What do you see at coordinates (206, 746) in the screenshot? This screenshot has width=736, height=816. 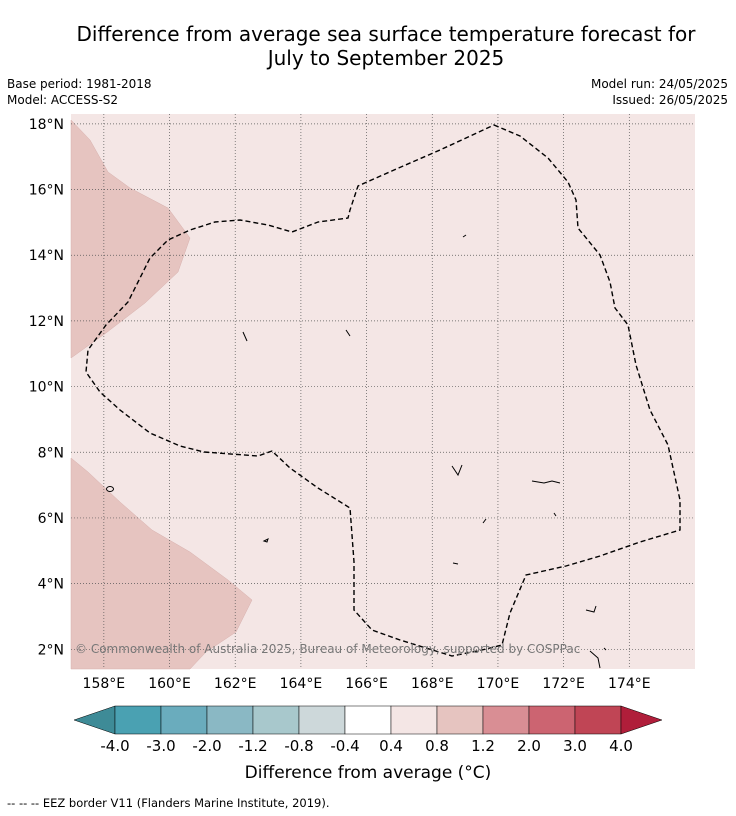 I see `colorbar-label: -2.0` at bounding box center [206, 746].